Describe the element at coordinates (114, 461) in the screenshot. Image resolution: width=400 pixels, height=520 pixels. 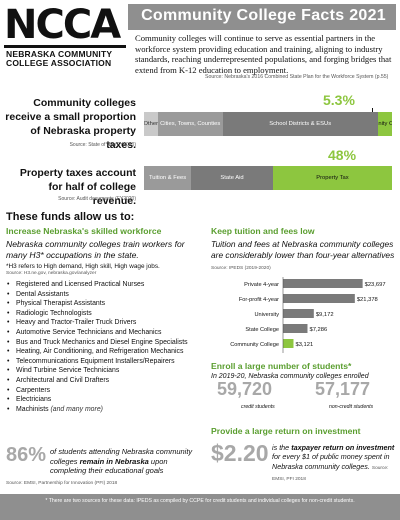
I see `retention-text-bold: remain in Nebraska` at that location.